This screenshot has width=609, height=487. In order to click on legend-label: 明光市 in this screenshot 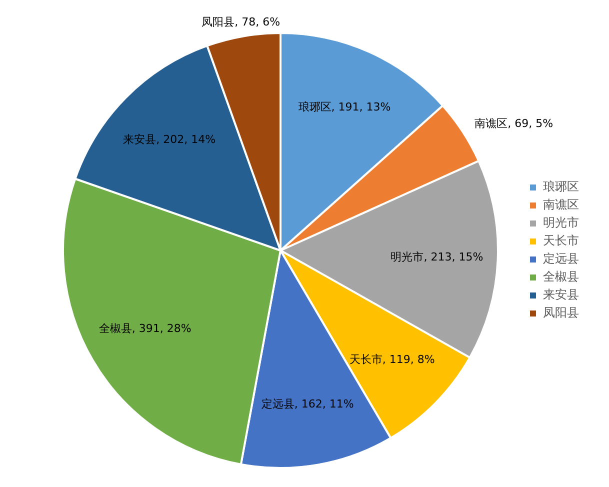, I will do `click(561, 223)`.